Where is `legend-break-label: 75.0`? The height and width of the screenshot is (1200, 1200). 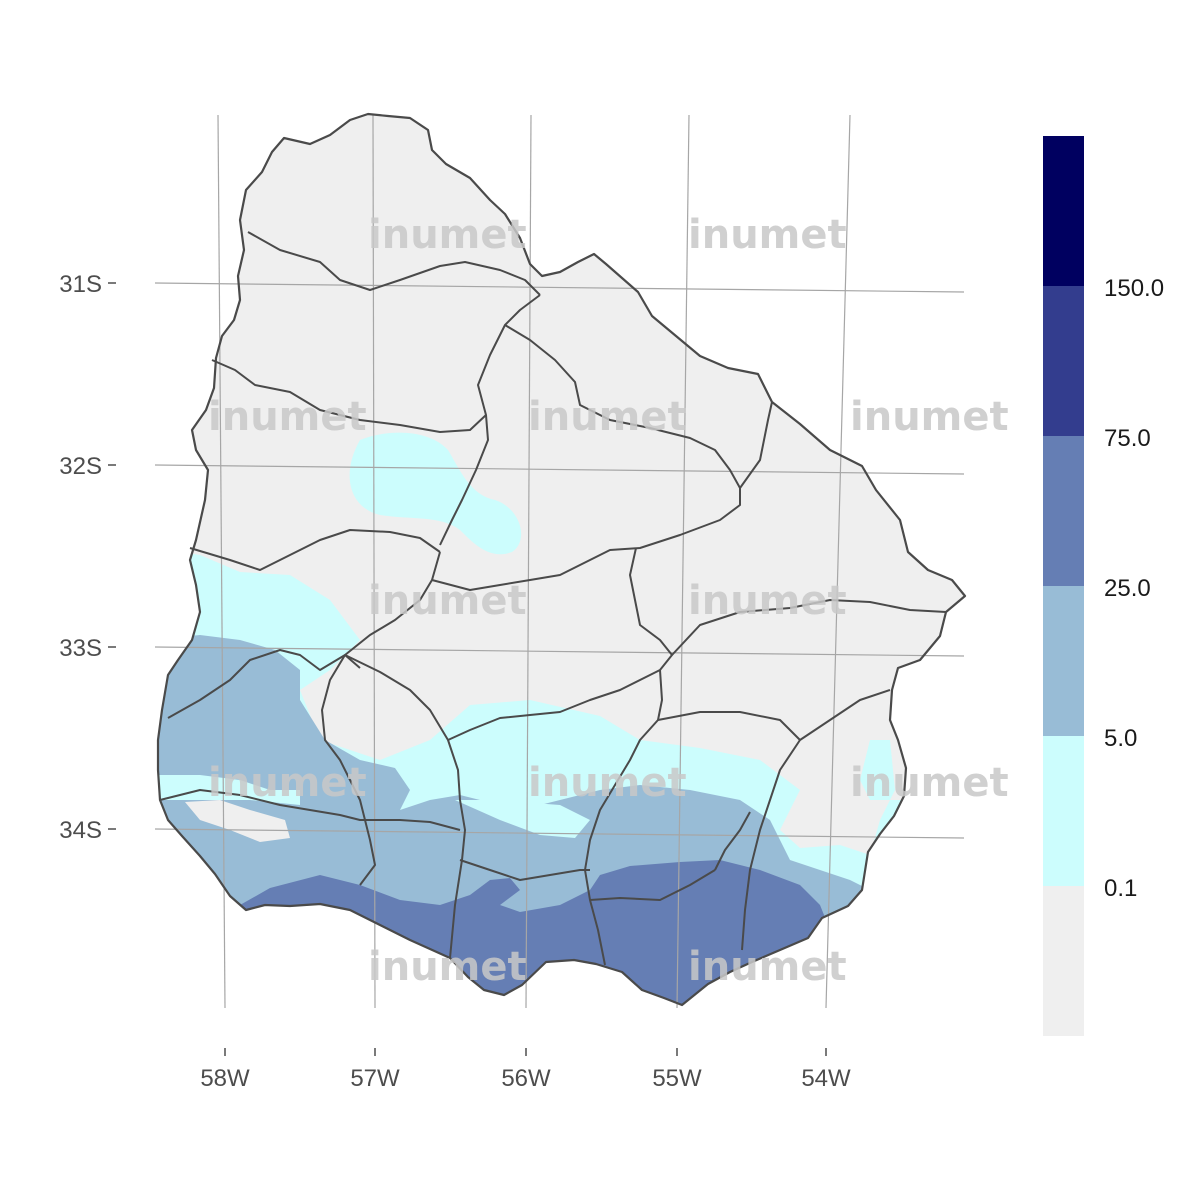
legend-break-label: 75.0 is located at coordinates (1127, 438).